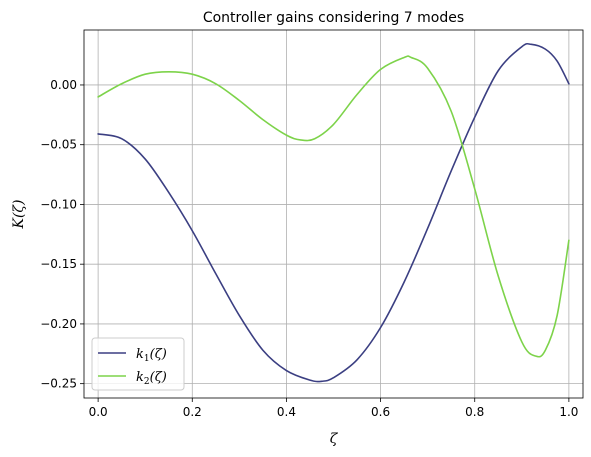 The height and width of the screenshot is (457, 591). Describe the element at coordinates (380, 412) in the screenshot. I see `x-tick-label: 0.6` at that location.